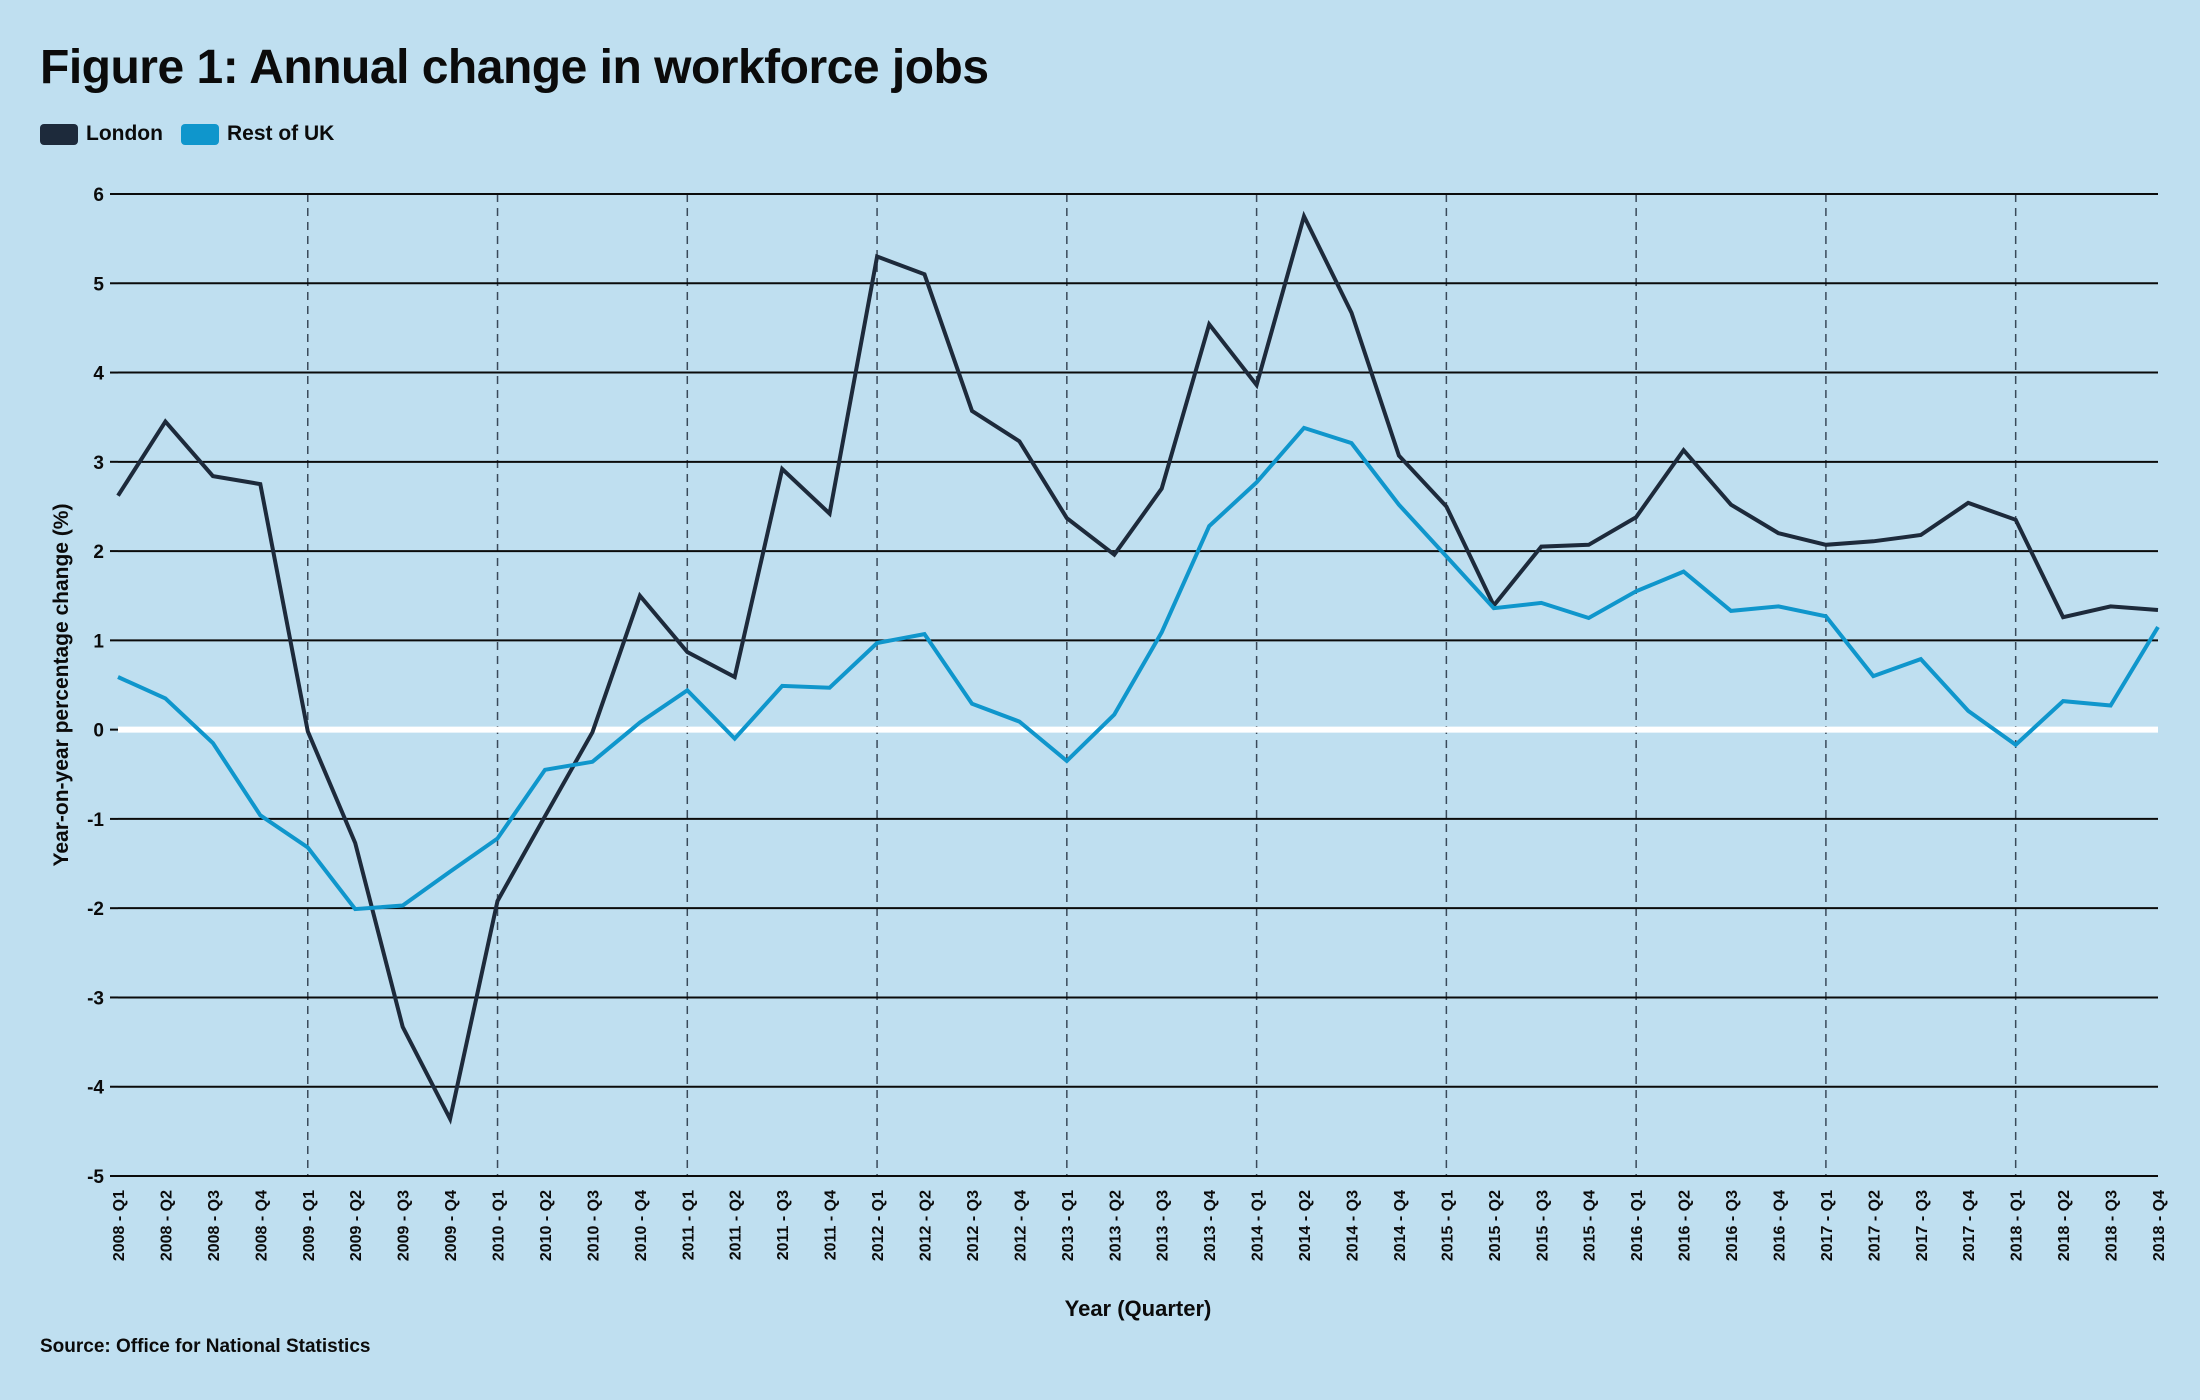 The image size is (2200, 1400). I want to click on x-tick-label: 2011 - Q3, so click(783, 1225).